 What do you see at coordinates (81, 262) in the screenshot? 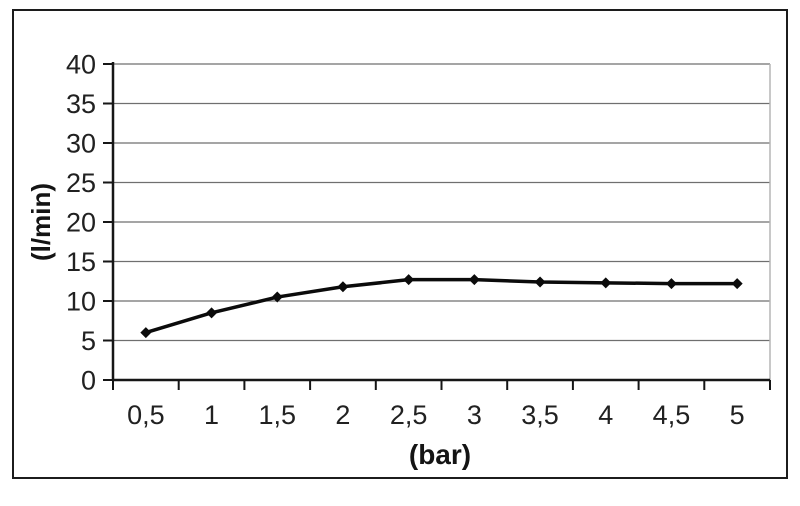
I see `y-tick-label: 15` at bounding box center [81, 262].